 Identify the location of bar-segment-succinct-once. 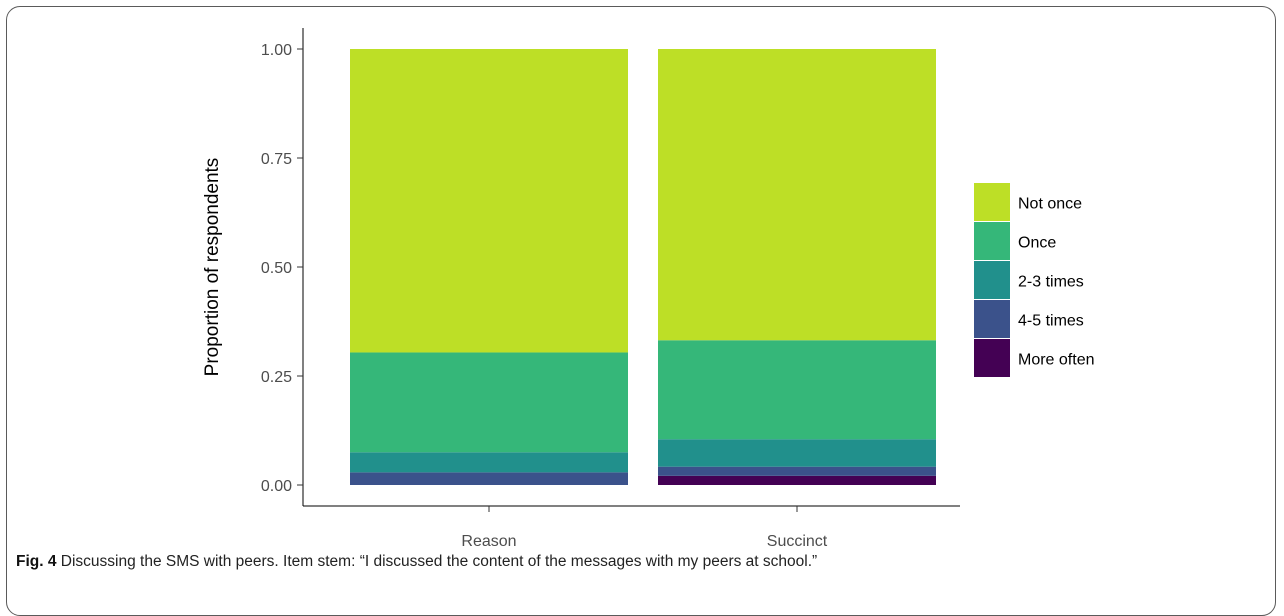
(797, 390).